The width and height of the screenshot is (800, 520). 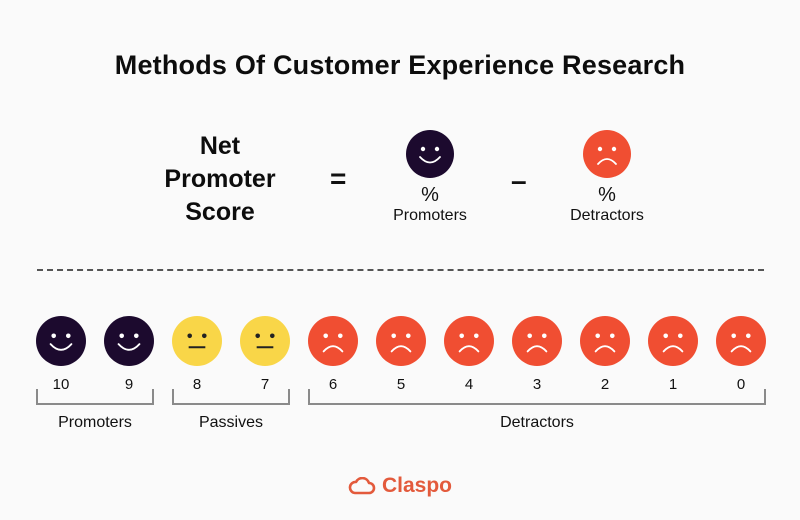 I want to click on score-item: 1, so click(x=673, y=354).